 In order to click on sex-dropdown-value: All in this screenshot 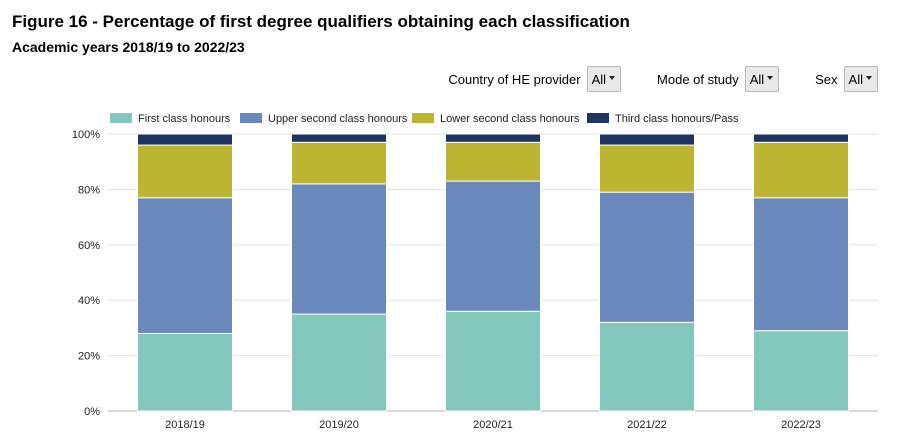, I will do `click(855, 79)`.